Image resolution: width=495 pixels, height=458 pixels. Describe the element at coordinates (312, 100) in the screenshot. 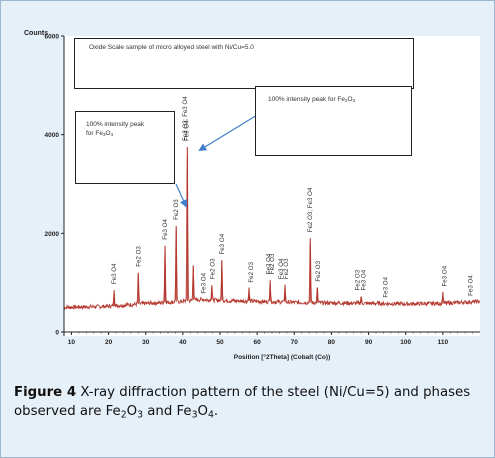

I see `fe2o3-peak-annotation-text: 100% intensity peak for Fe2O3` at that location.